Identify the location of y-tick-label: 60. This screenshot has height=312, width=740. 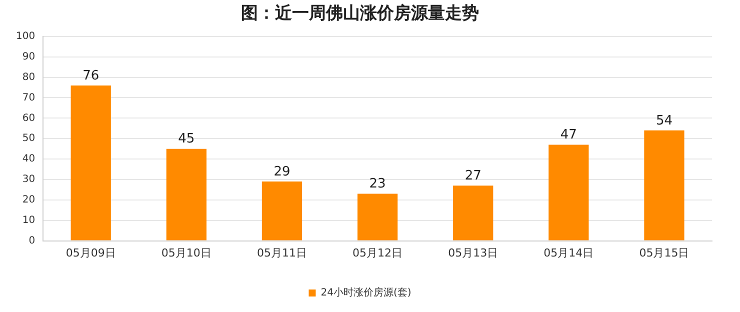
(29, 118).